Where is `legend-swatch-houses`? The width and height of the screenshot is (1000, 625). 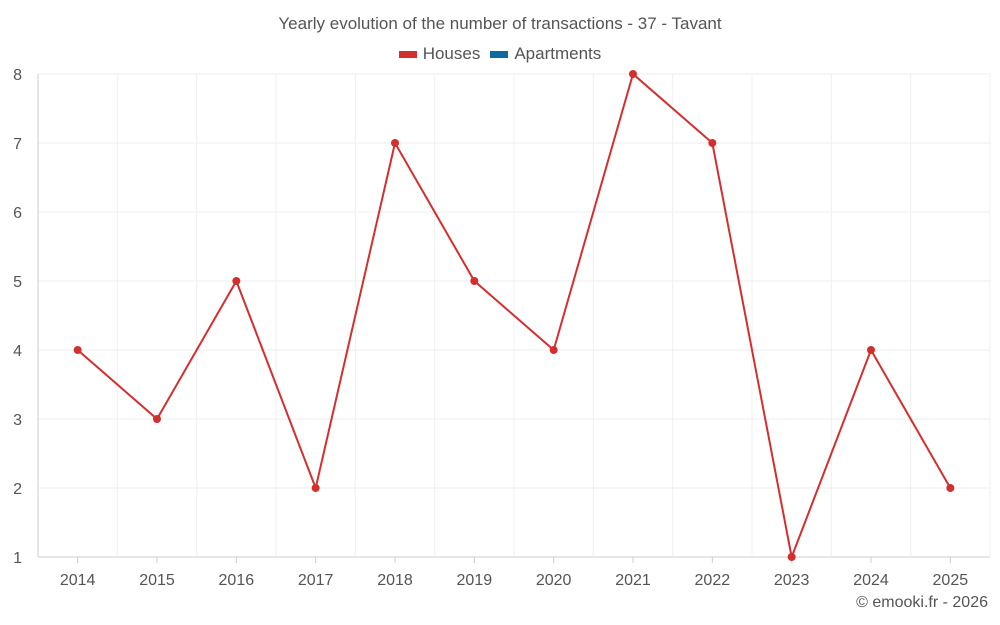
legend-swatch-houses is located at coordinates (407, 54).